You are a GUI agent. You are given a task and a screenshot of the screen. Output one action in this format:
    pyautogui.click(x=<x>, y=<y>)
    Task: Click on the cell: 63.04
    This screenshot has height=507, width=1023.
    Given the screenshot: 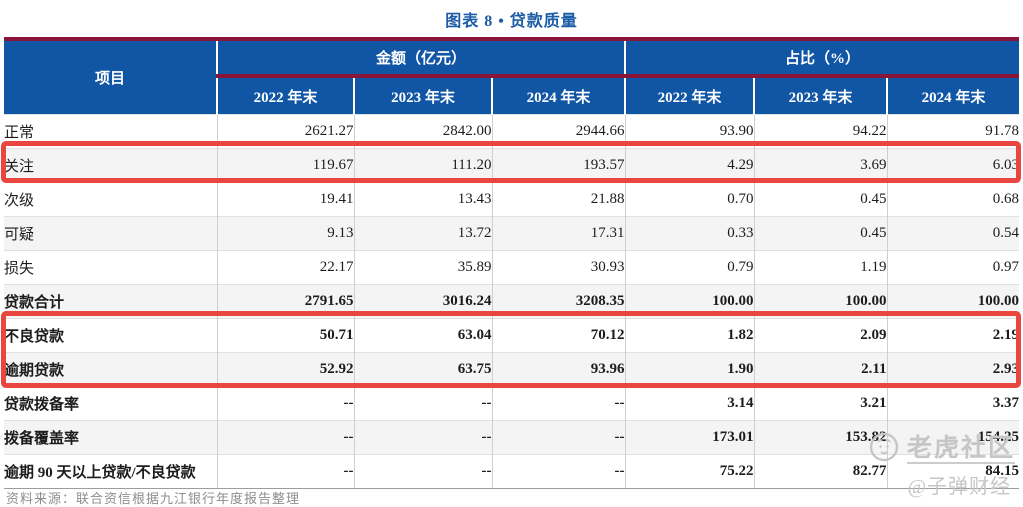 What is the action you would take?
    pyautogui.click(x=422, y=335)
    